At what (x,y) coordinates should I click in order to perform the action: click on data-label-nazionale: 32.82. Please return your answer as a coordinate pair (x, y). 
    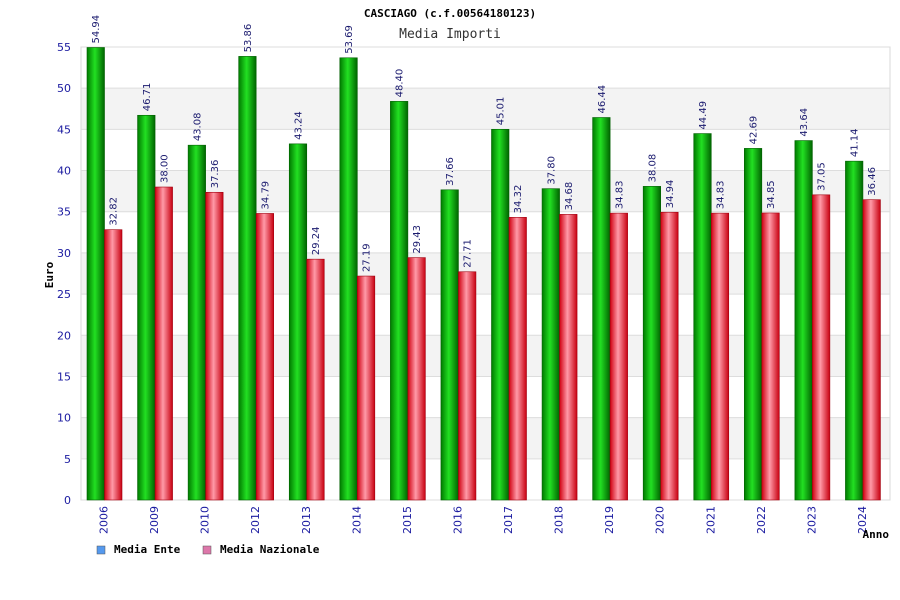
    Looking at the image, I should click on (114, 211).